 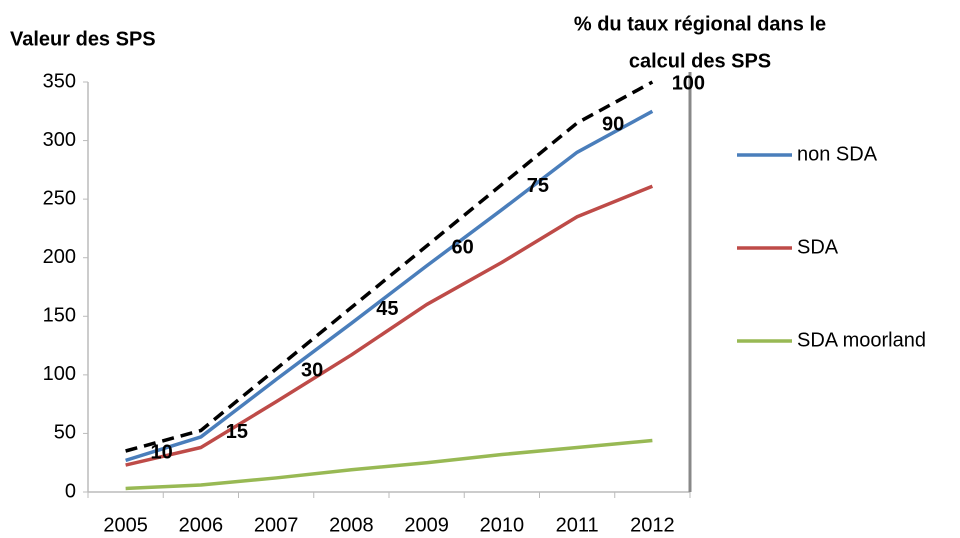 What do you see at coordinates (276, 525) in the screenshot?
I see `x-tick-label: 2007` at bounding box center [276, 525].